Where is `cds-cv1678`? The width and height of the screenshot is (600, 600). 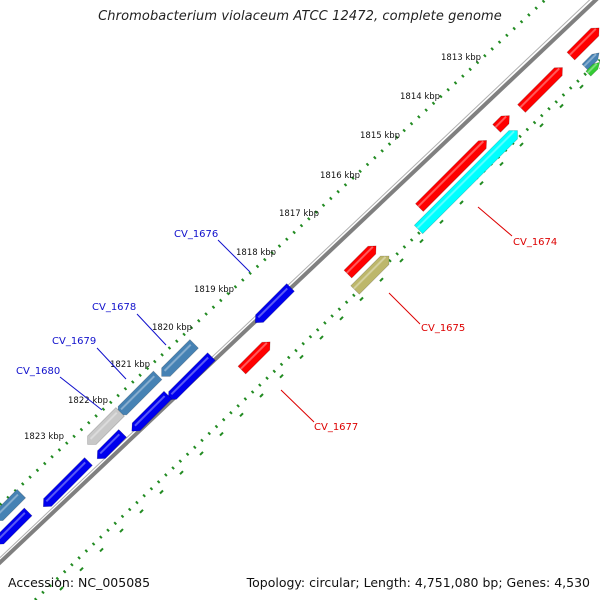 cds-cv1678 is located at coordinates (180, 358).